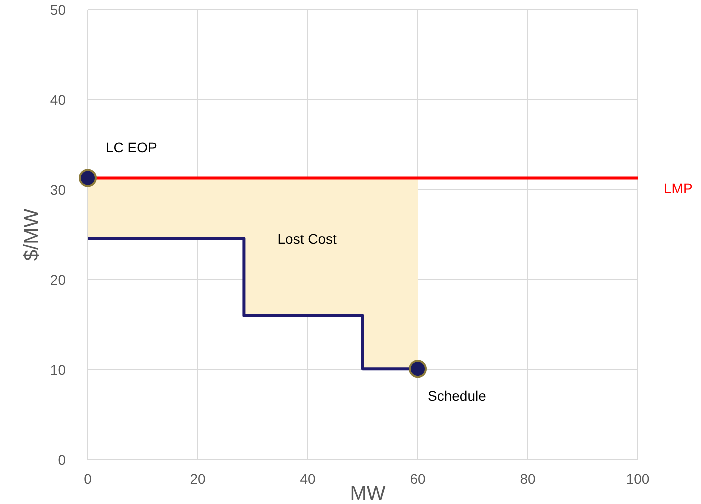 The height and width of the screenshot is (504, 701). I want to click on y-tick-label: 0, so click(62, 460).